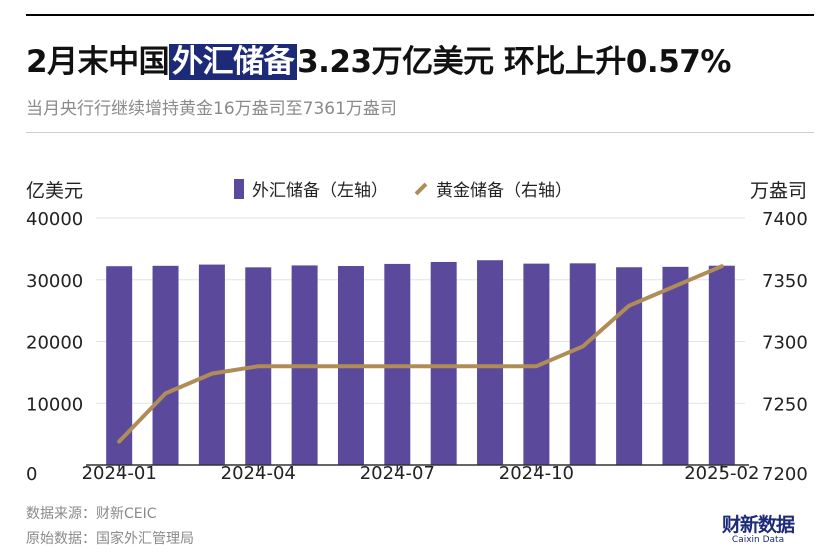 This screenshot has width=840, height=560. Describe the element at coordinates (54, 281) in the screenshot. I see `left-tick-label: 30000` at that location.